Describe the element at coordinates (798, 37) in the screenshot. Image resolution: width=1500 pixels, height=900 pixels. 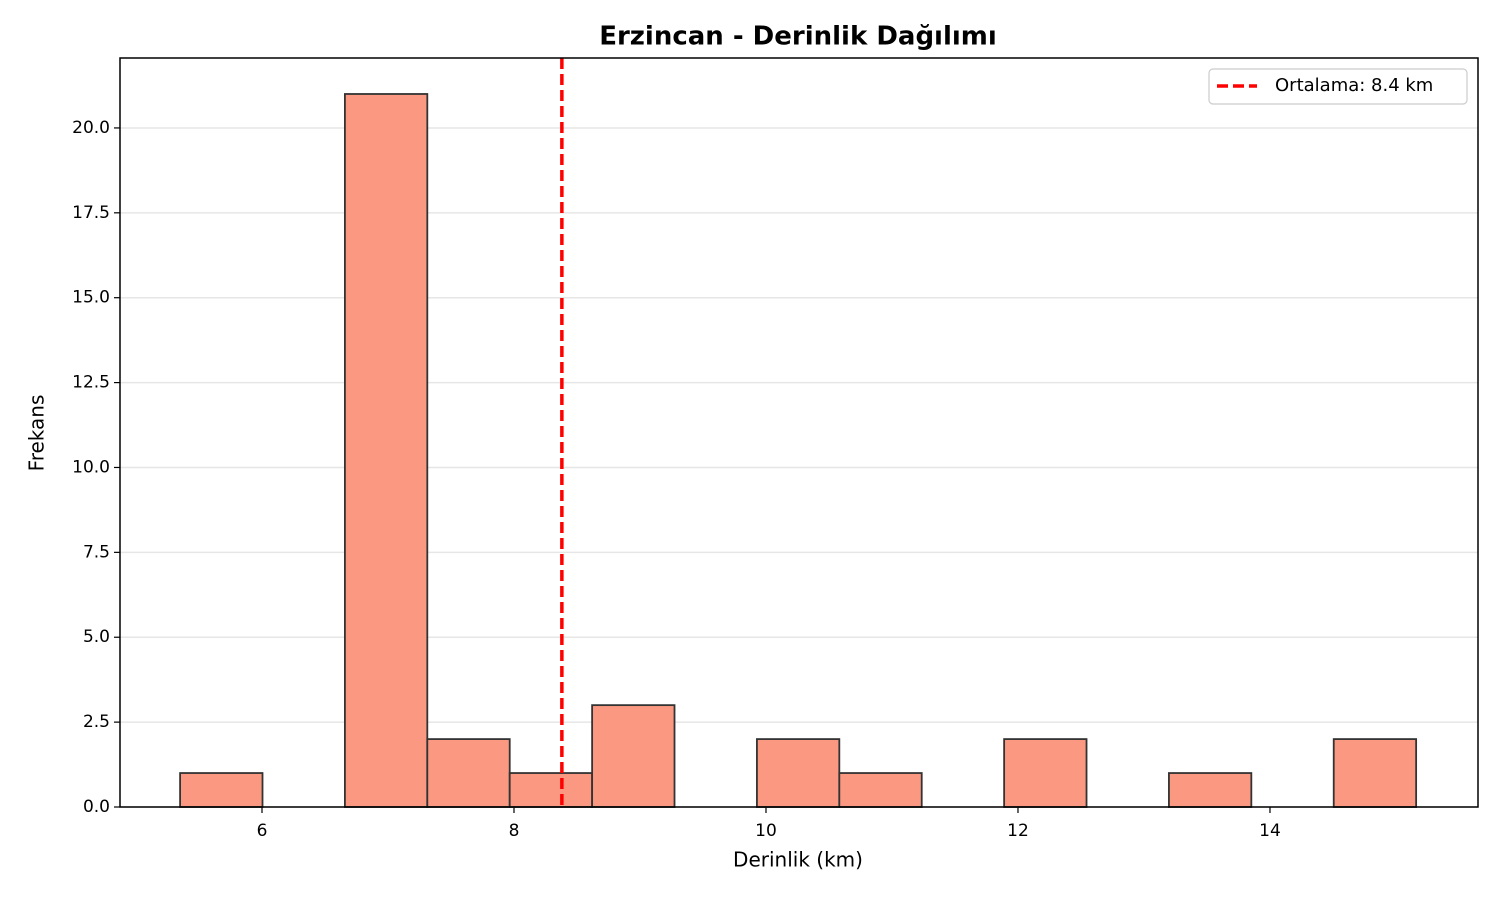
I see `chart-title: Erzincan - Derinlik Dağılımı` at that location.